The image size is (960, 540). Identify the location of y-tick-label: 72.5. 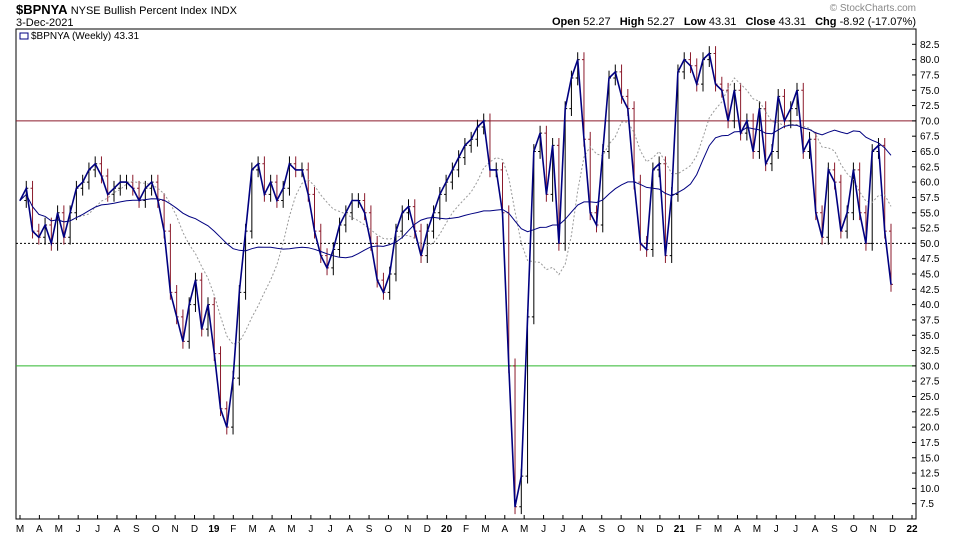
(930, 106).